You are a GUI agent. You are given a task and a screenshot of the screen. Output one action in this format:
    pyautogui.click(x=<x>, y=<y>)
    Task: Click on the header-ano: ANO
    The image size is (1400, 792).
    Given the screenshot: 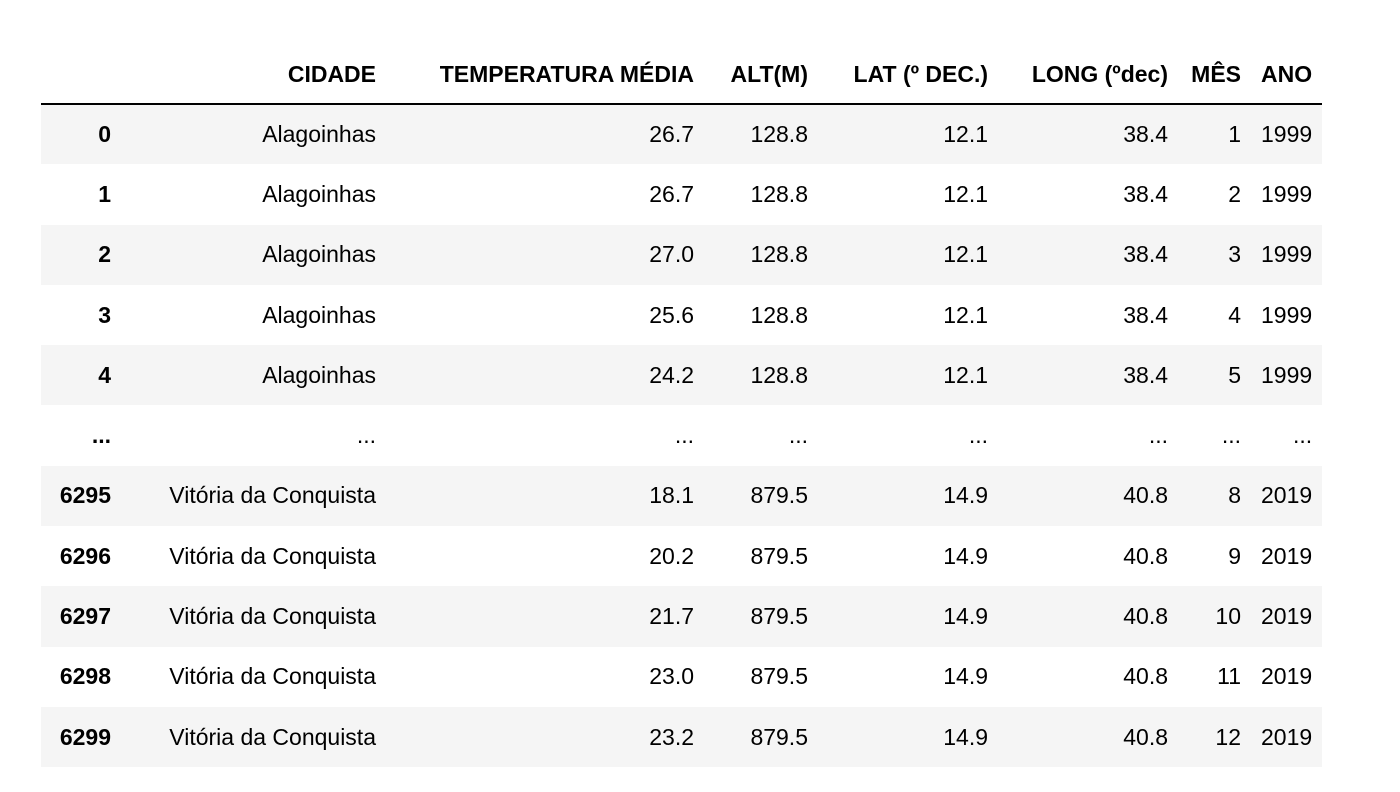 What is the action you would take?
    pyautogui.click(x=1287, y=75)
    